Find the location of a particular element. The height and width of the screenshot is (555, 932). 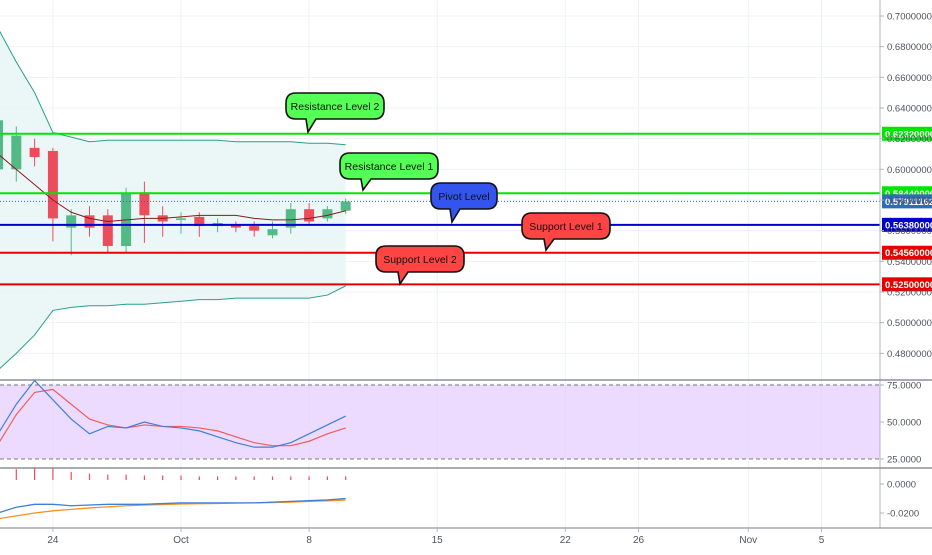

time-tick-label-1: Oct is located at coordinates (181, 540).